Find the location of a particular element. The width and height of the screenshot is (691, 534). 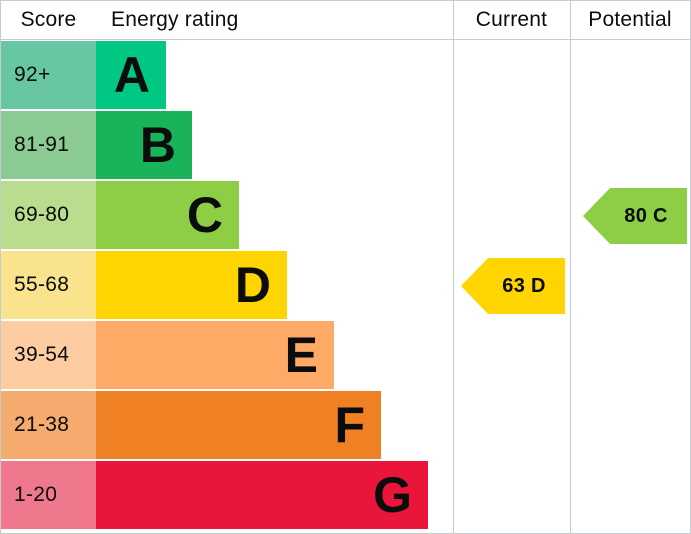

score-cell-c: 69-80 is located at coordinates (48, 215).